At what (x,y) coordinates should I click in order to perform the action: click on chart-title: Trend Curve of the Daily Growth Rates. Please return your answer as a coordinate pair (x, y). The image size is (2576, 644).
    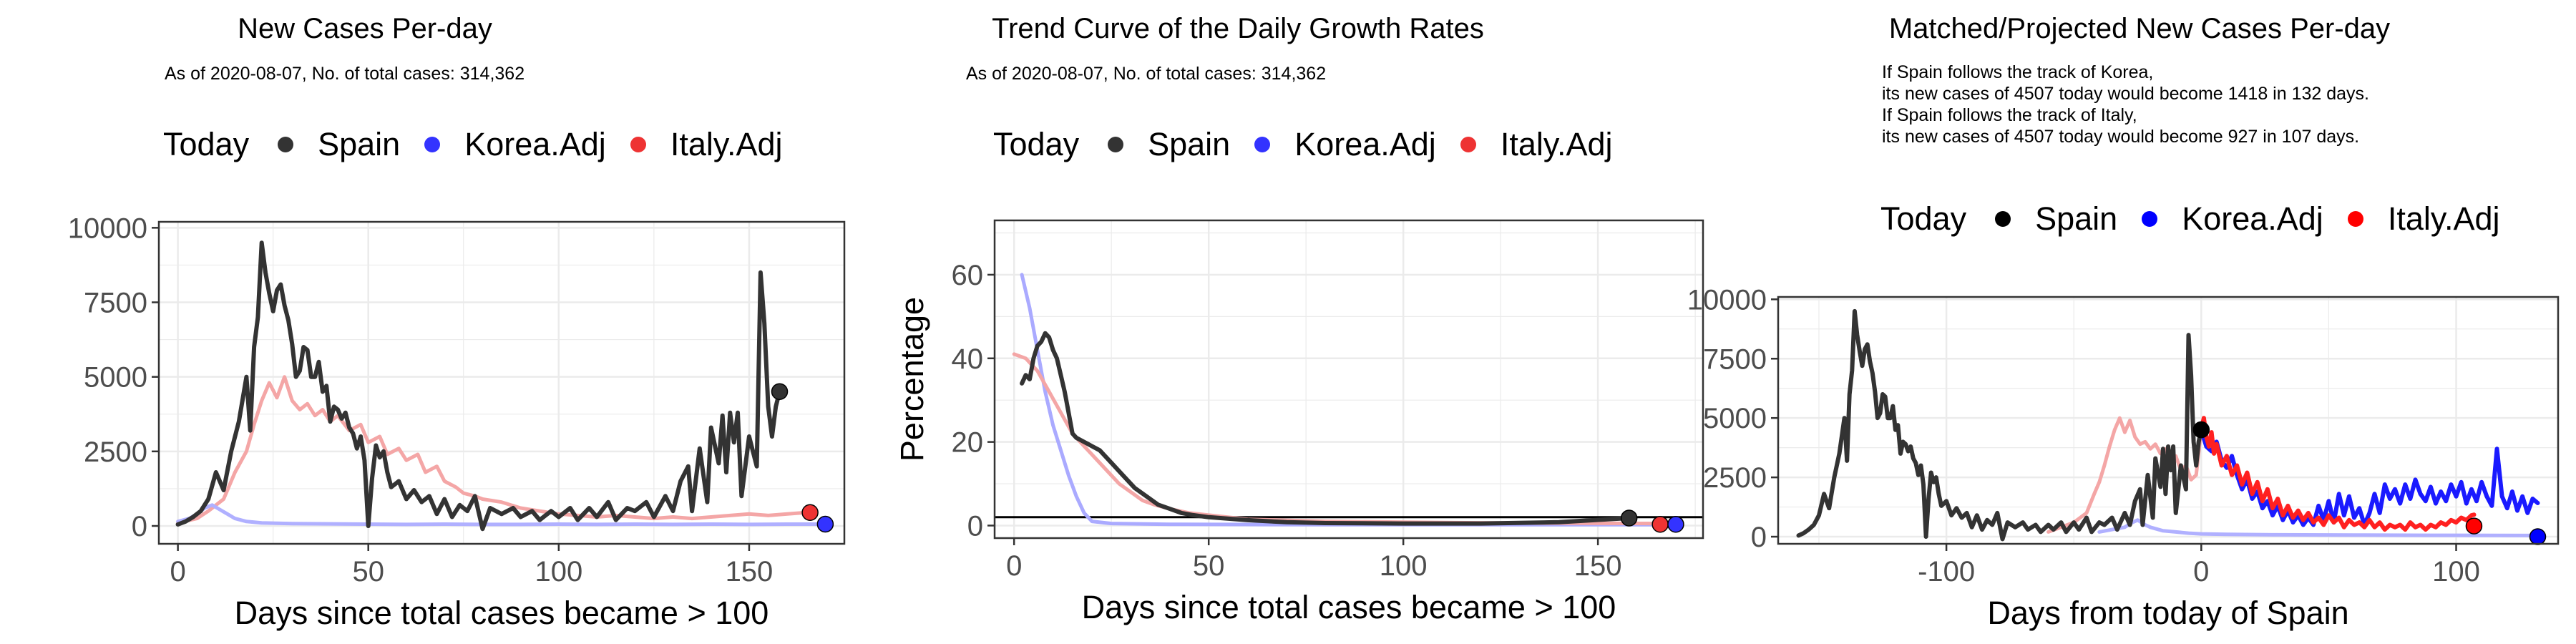
    Looking at the image, I should click on (1238, 28).